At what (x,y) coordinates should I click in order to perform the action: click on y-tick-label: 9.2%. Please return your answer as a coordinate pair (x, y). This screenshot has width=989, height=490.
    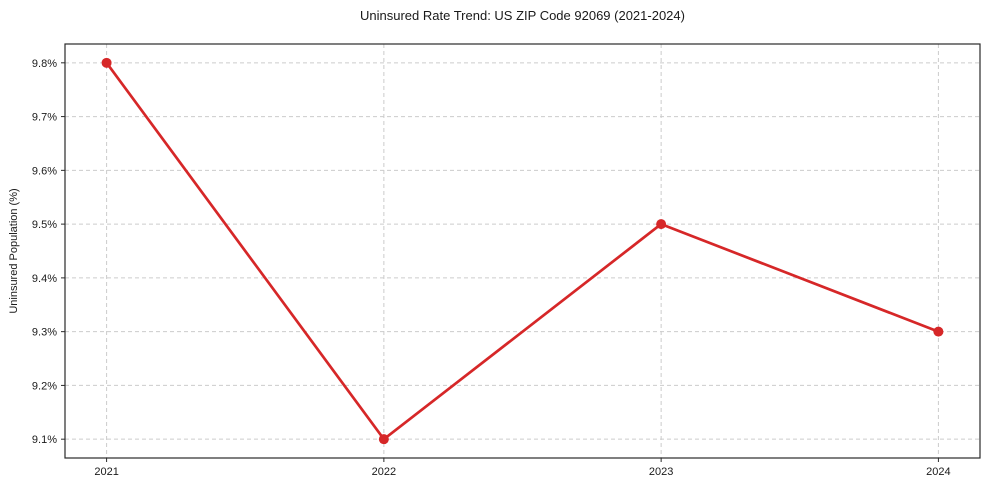
    Looking at the image, I should click on (44, 386).